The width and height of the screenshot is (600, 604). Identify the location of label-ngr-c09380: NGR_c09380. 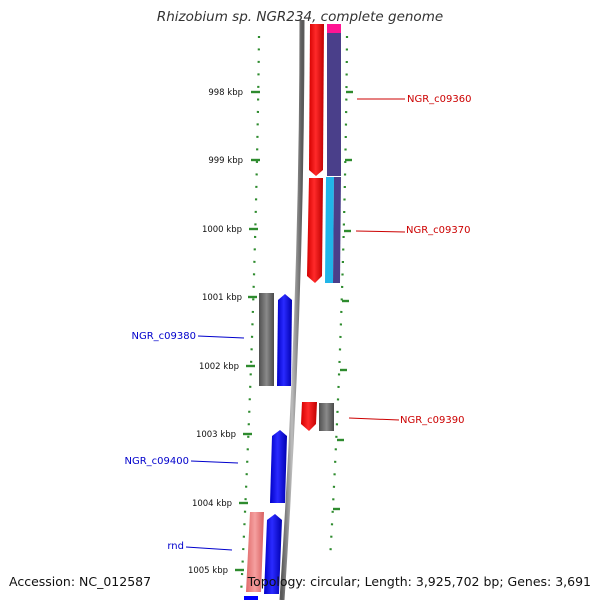
(164, 336).